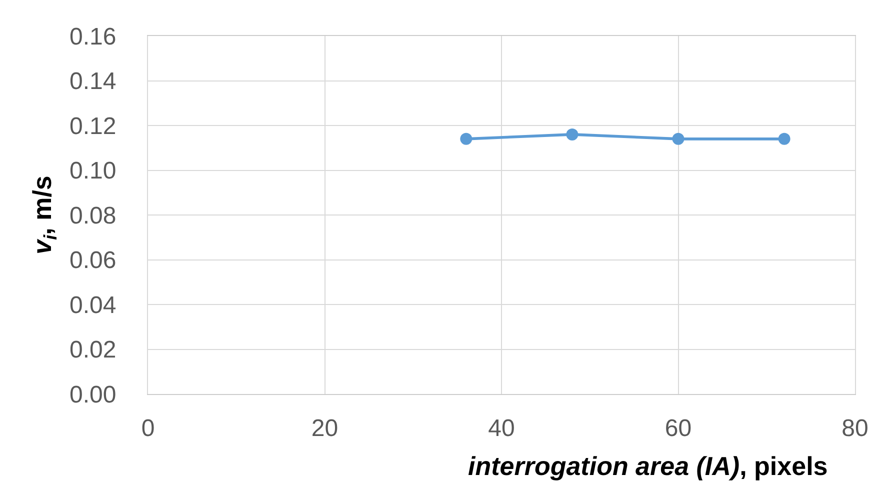 The width and height of the screenshot is (881, 488). Describe the element at coordinates (678, 428) in the screenshot. I see `x-tick-label: 60` at that location.